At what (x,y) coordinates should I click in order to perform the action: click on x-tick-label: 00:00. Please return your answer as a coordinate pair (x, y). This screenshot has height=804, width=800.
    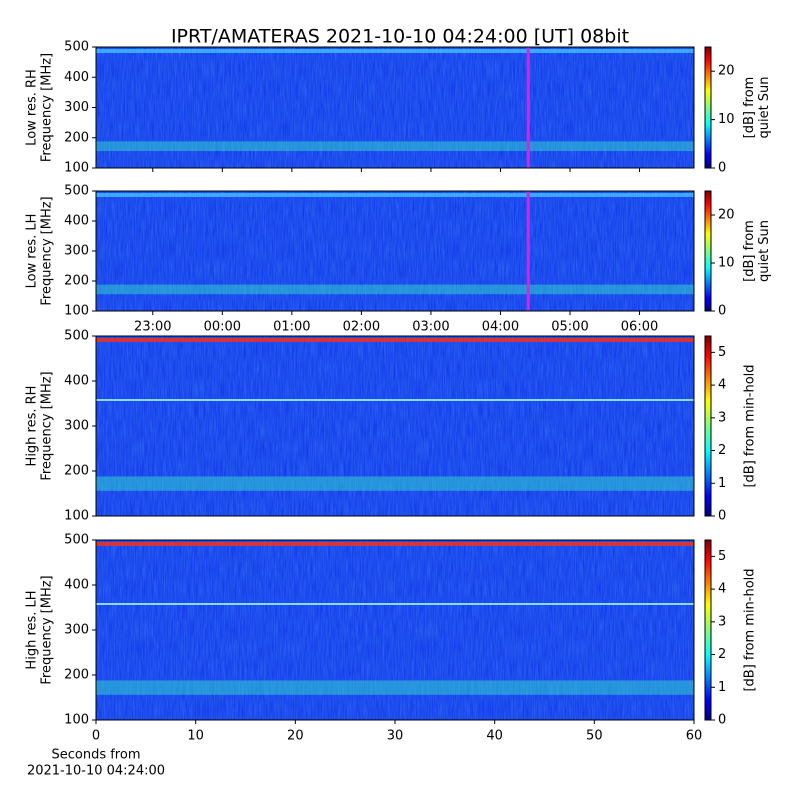
    Looking at the image, I should click on (222, 327).